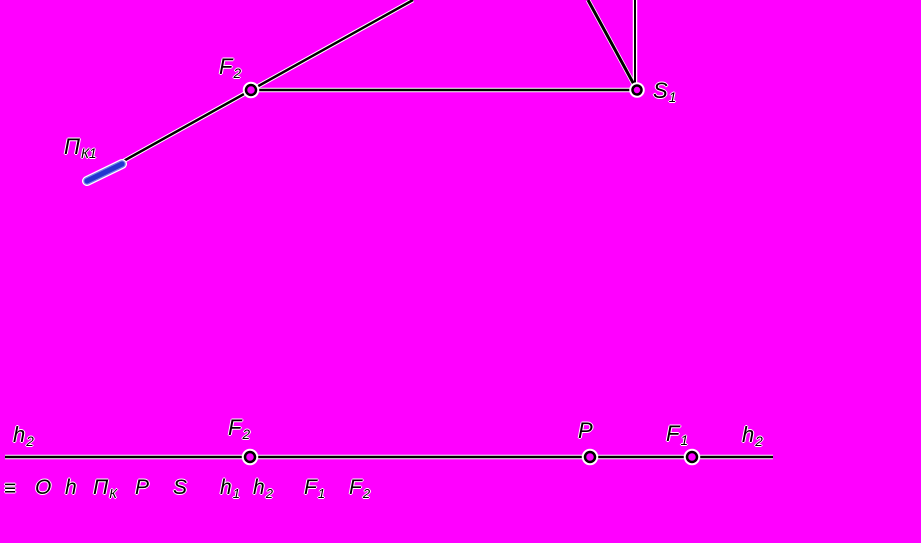 The image size is (921, 543). I want to click on symbol-h1: h1, so click(230, 488).